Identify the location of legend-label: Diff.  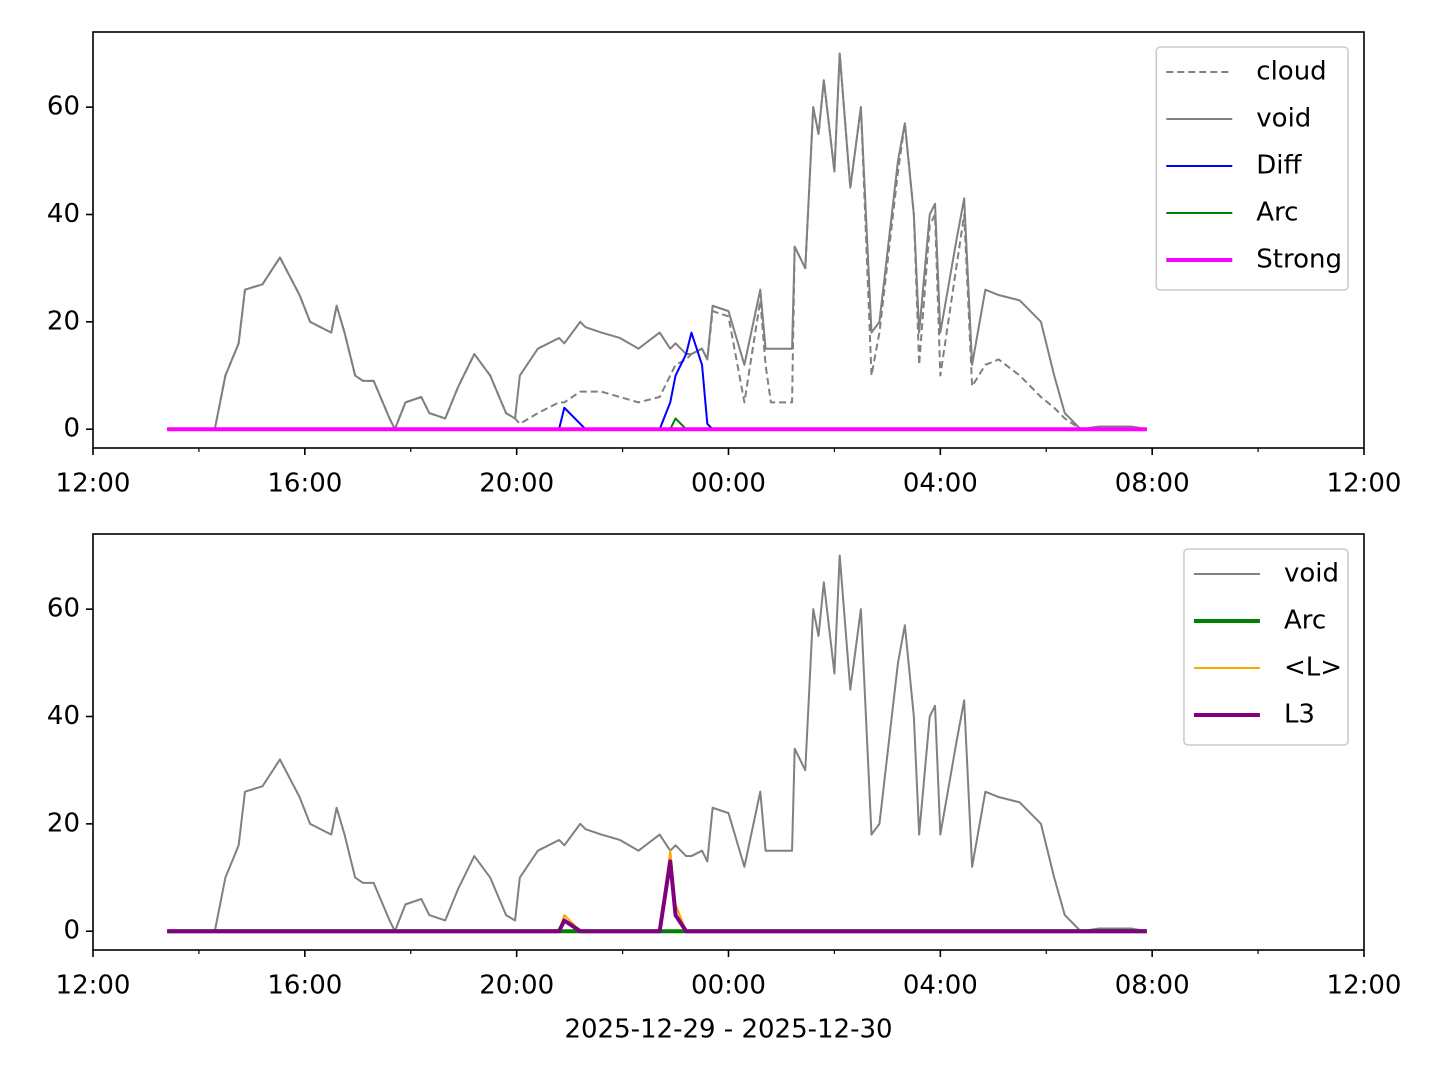
(1279, 166).